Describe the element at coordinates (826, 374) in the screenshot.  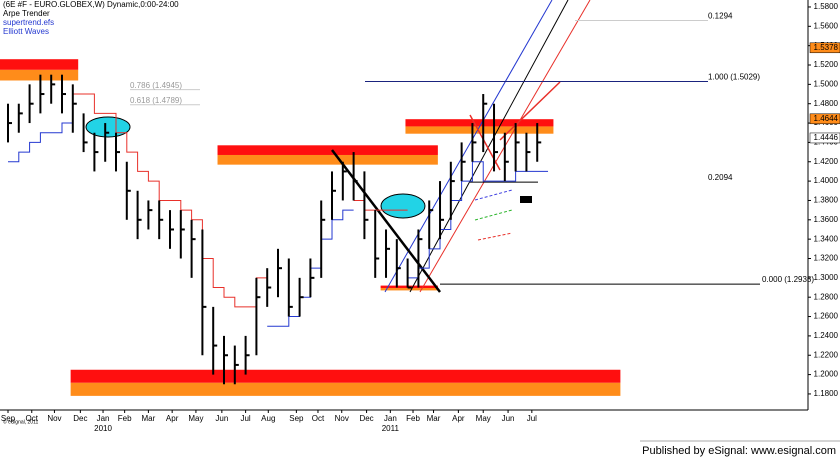
I see `y-tick-label: 1.2000` at that location.